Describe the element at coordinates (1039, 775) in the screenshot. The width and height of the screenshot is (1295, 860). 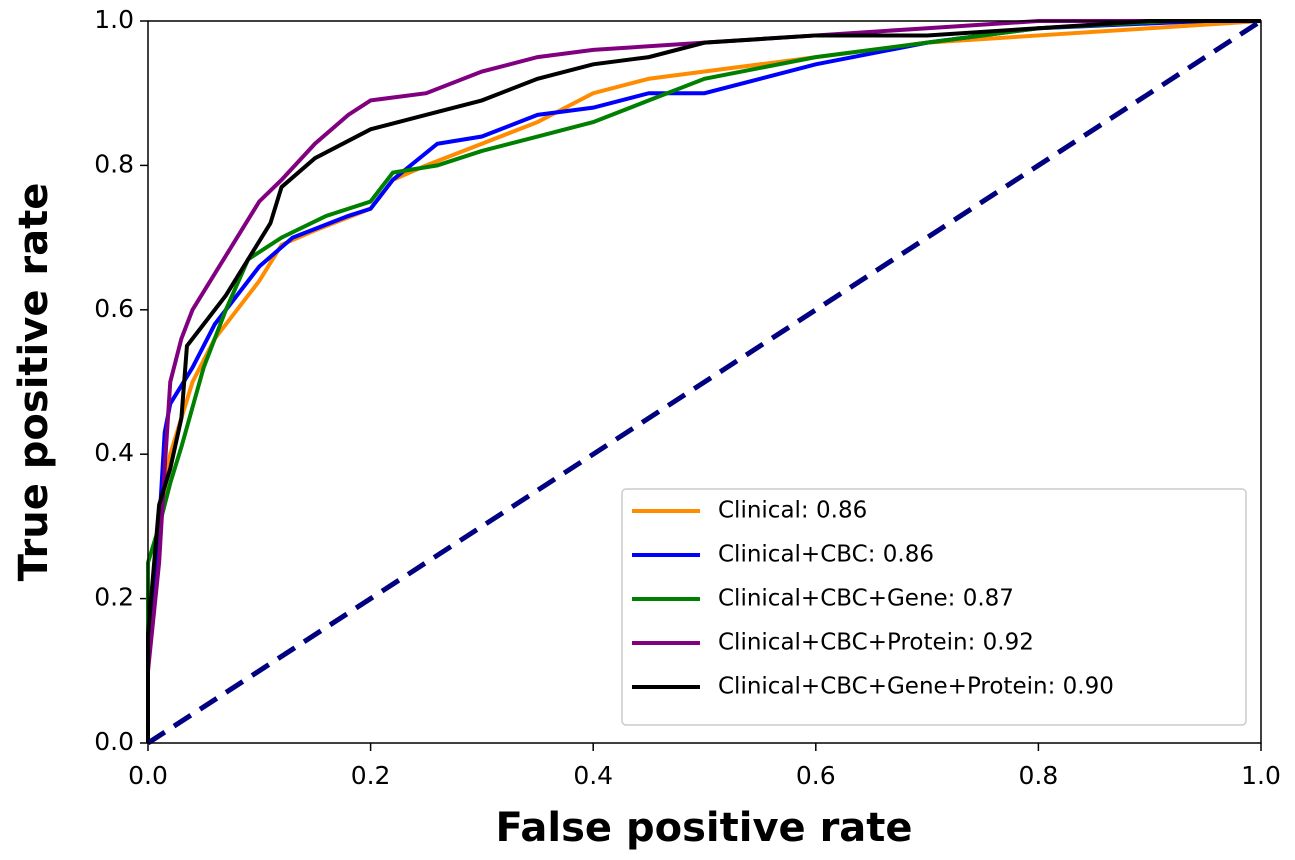
I see `x-tick-label: 0.8` at that location.